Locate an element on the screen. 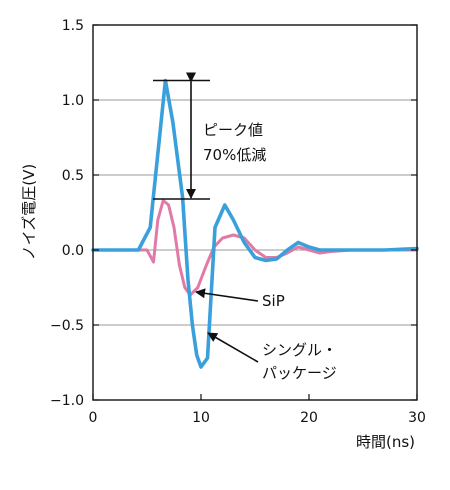 This screenshot has width=450, height=490. peak-annotation-line2: 70%低減 is located at coordinates (234, 155).